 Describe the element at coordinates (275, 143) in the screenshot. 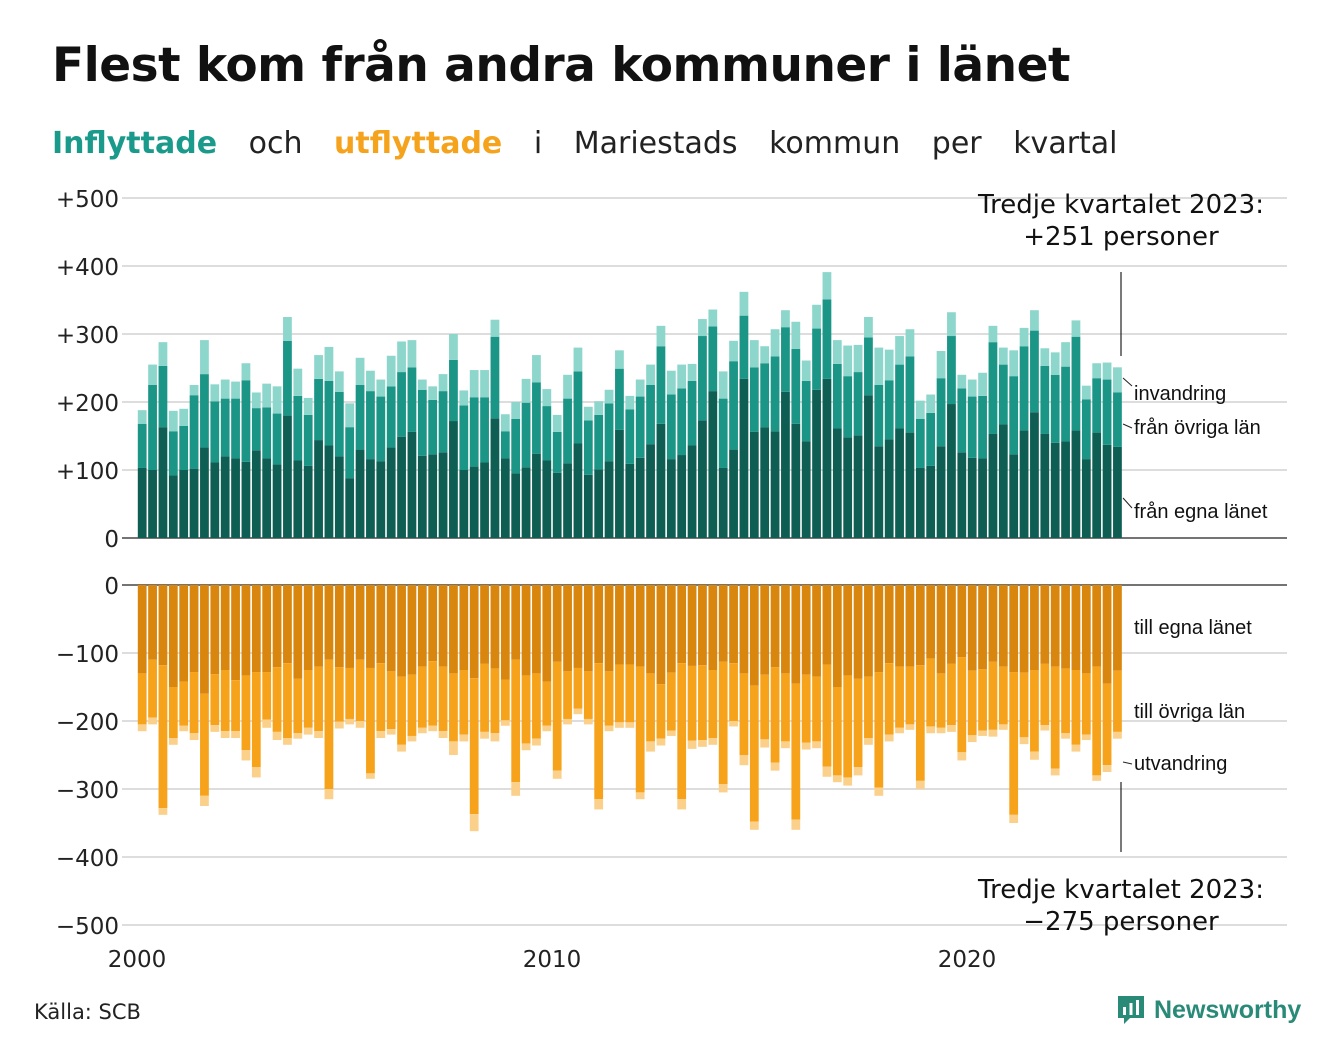

I see `subtitle-word-och: och` at that location.